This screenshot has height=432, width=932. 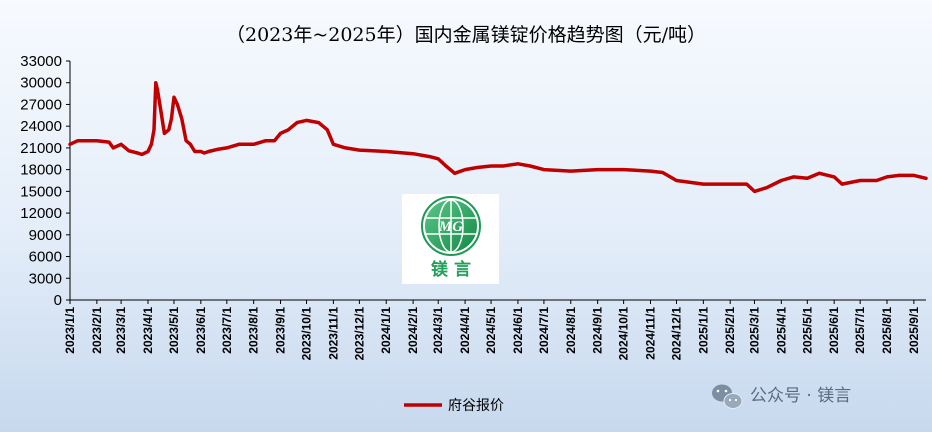 I want to click on chart-title: （2023年~2025年）国内金属镁锭价格趋势图（元/吨）, so click(x=466, y=35).